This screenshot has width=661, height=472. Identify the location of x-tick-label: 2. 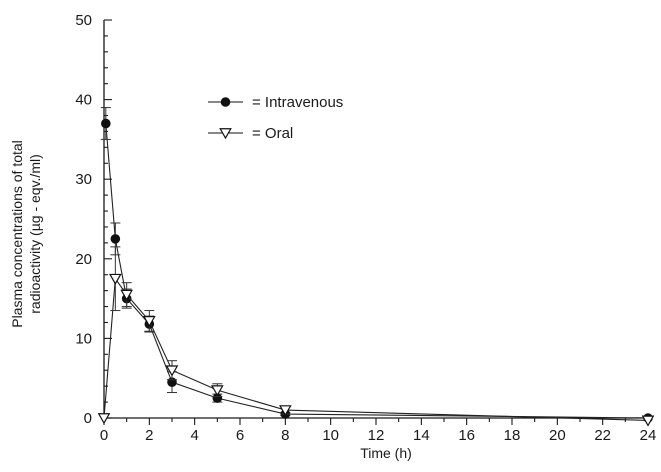
(149, 435).